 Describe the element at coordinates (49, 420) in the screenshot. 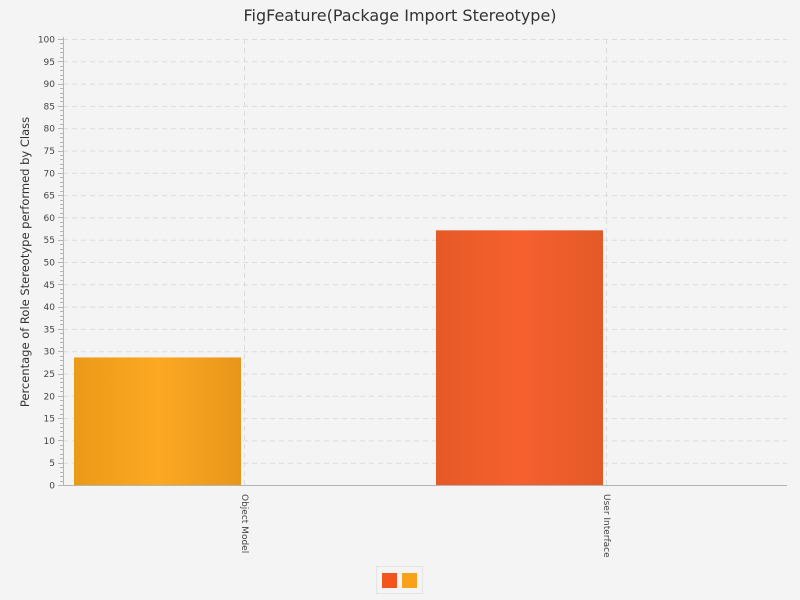

I see `y-tick-label: 15` at that location.